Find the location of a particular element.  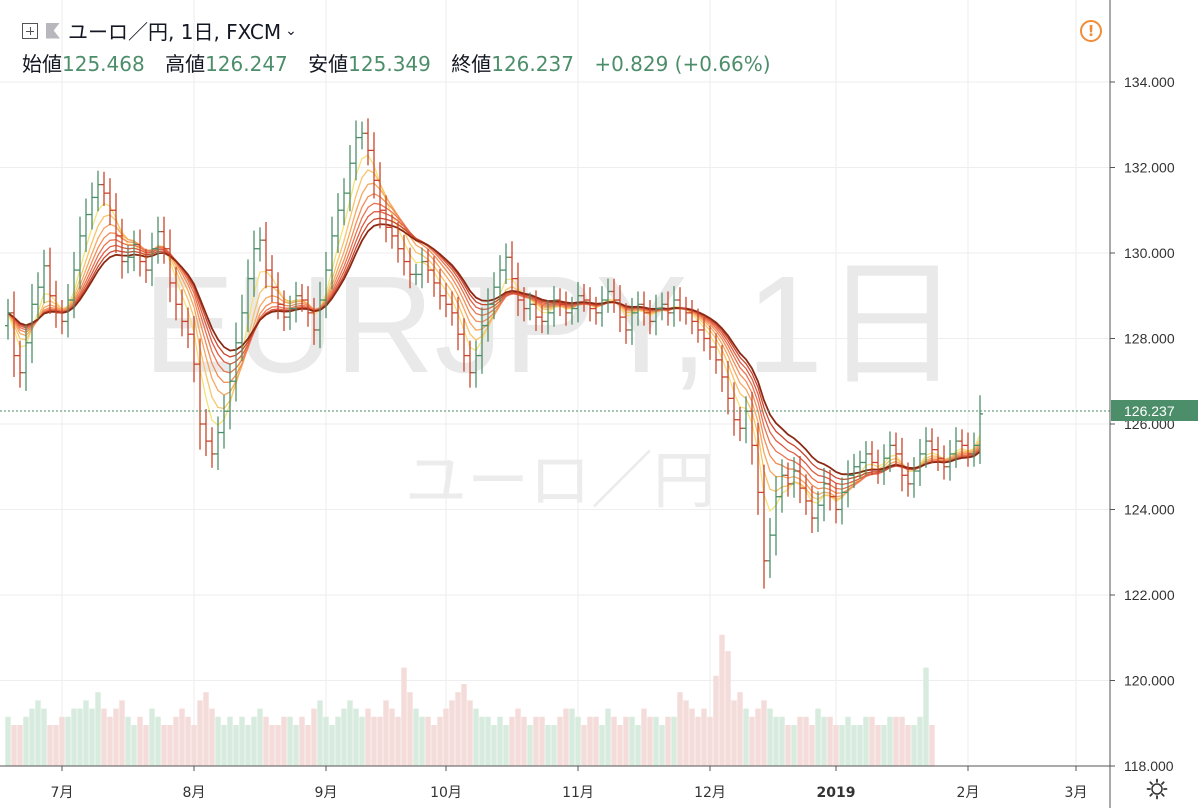

symbol-title: ユーロ／円, 1日, FXCM is located at coordinates (175, 32).